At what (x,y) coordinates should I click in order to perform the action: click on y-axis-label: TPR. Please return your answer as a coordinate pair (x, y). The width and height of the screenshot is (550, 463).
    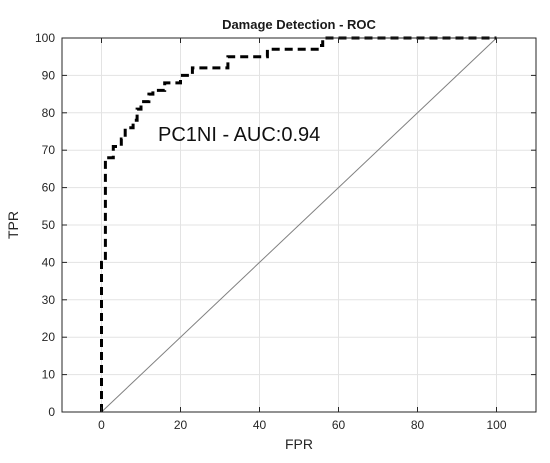
    Looking at the image, I should click on (13, 225).